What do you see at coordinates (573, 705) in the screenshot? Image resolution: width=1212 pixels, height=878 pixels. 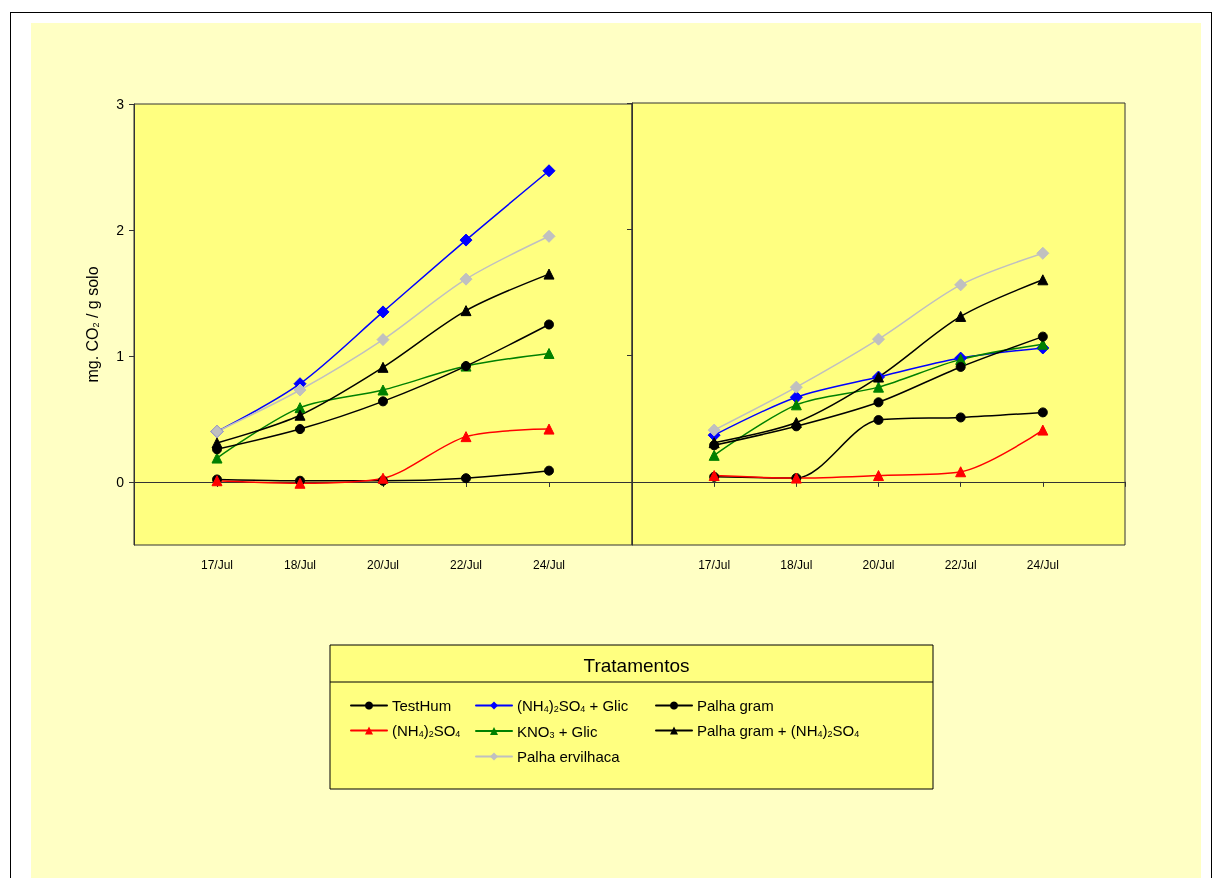 I see `legend-label: (NH4)2SO4 + Glic` at bounding box center [573, 705].